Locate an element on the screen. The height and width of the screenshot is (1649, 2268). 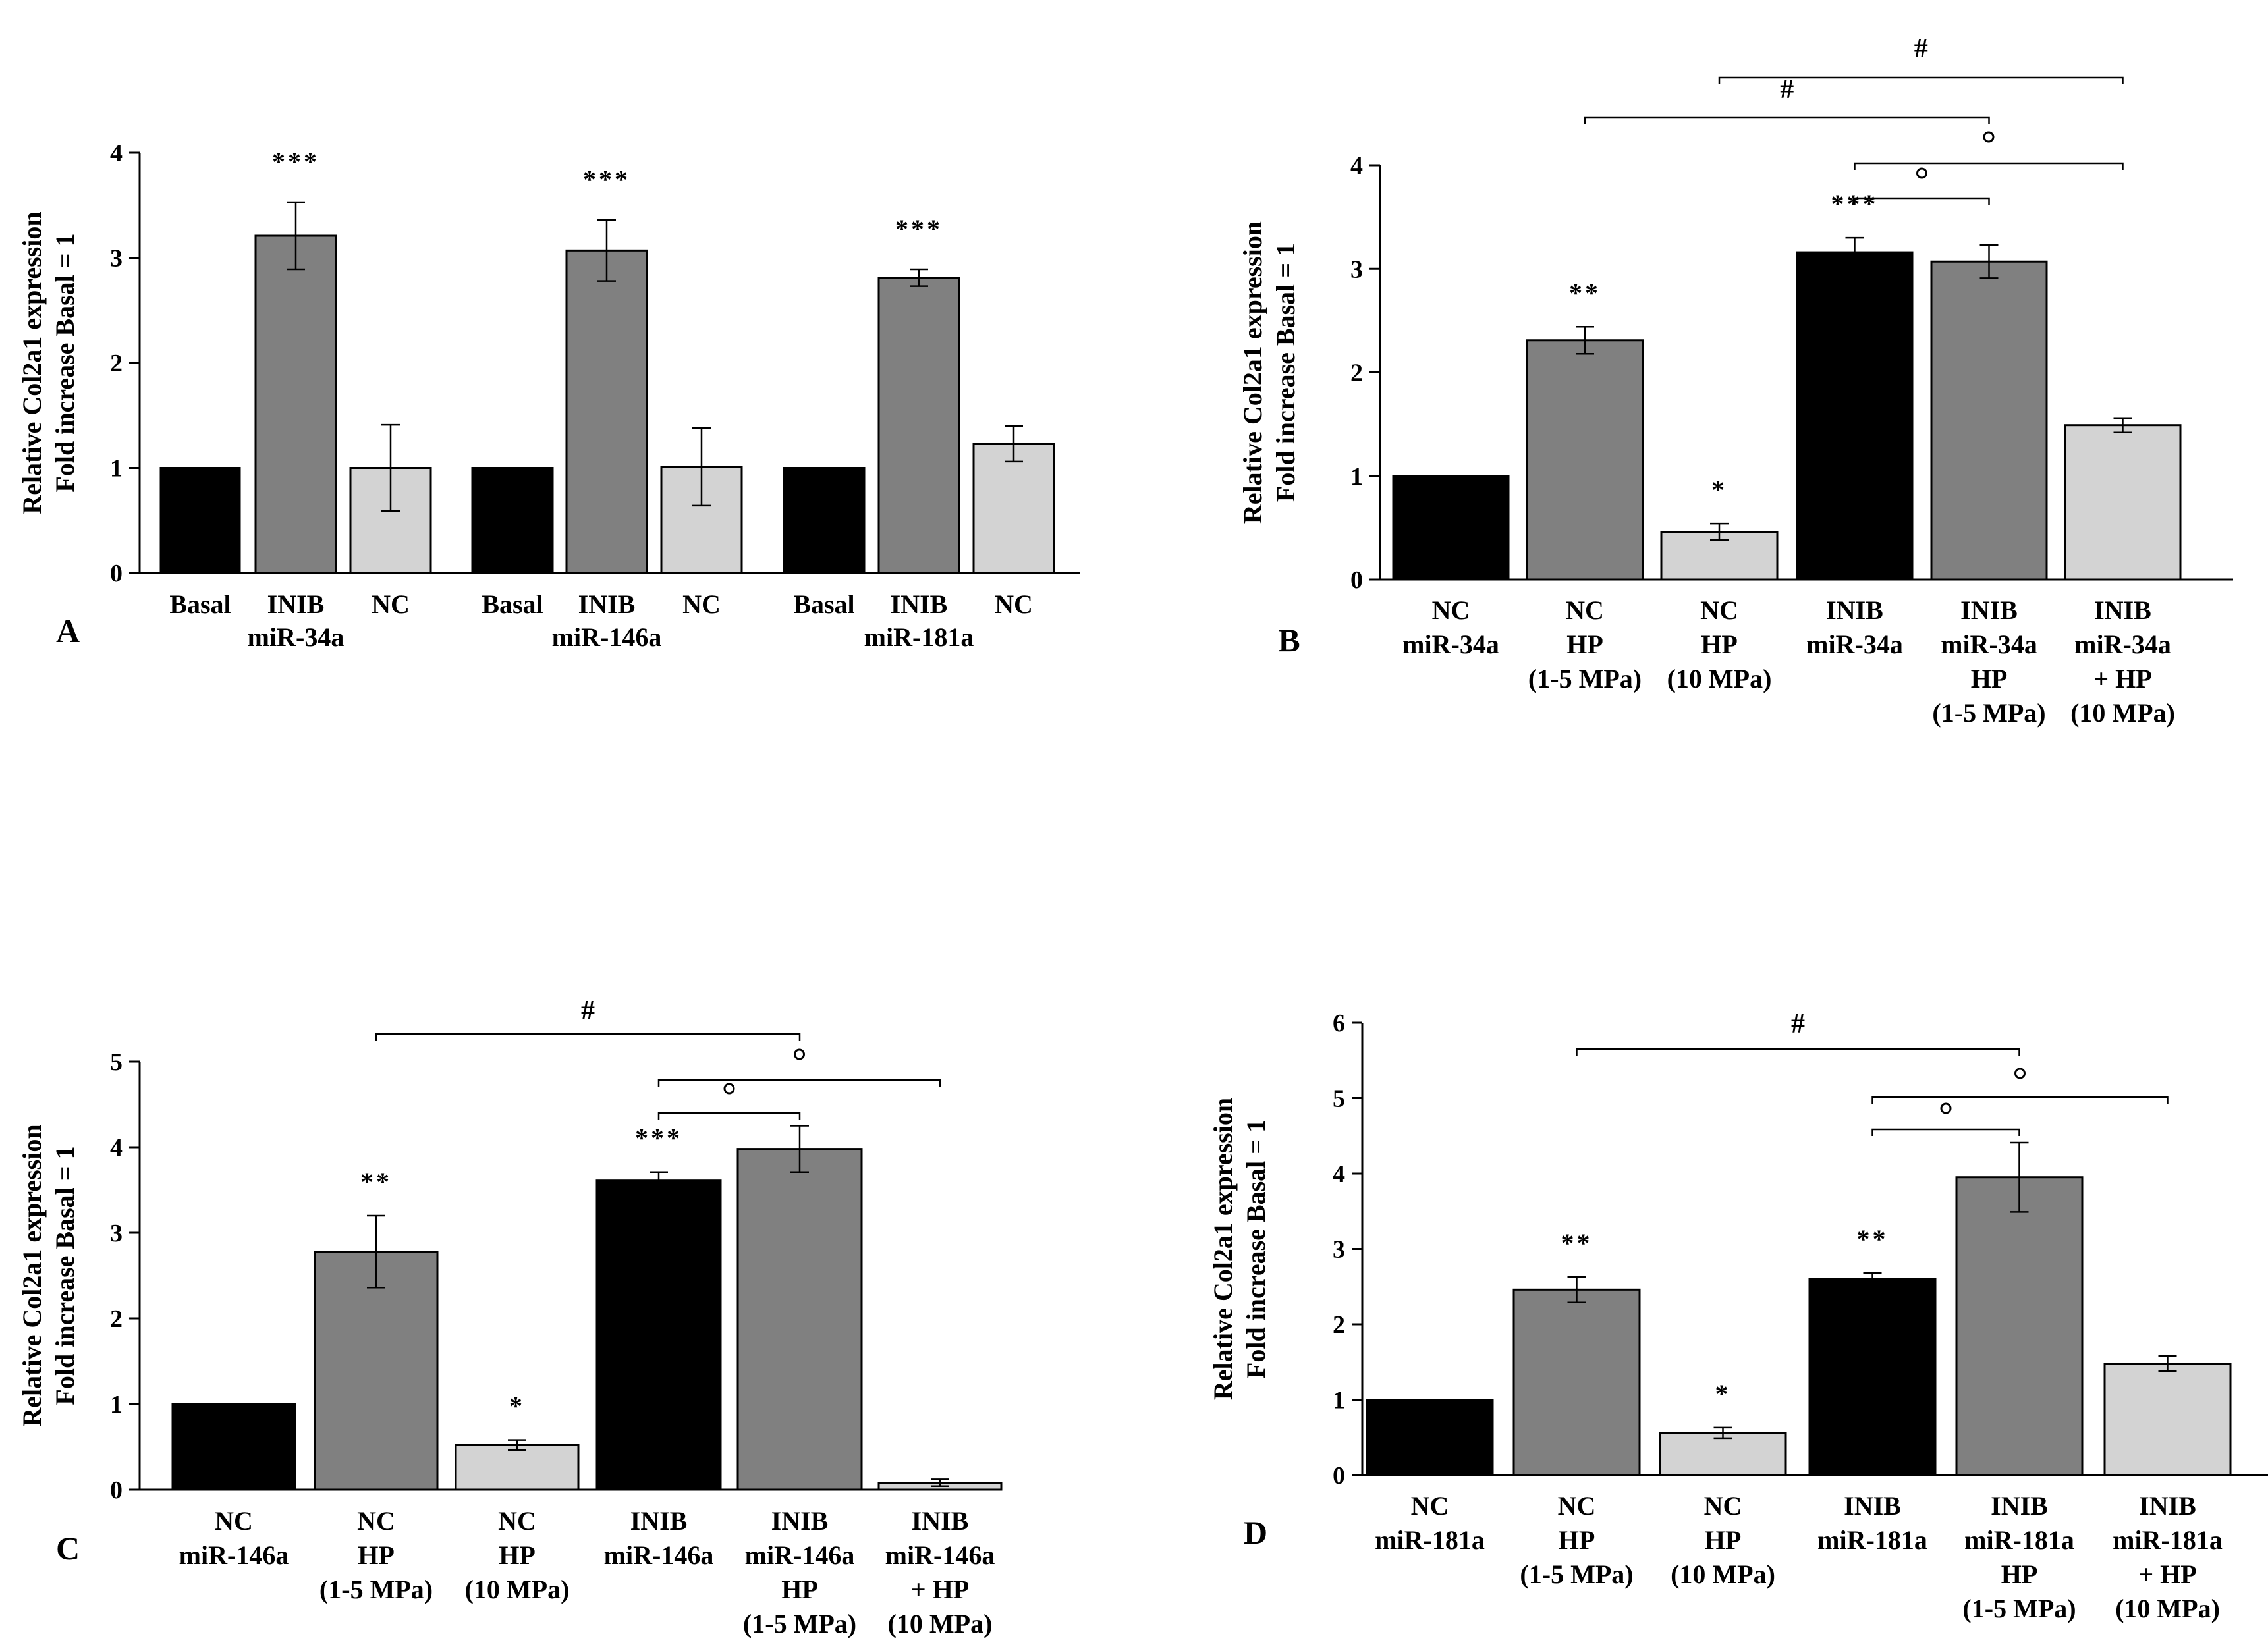
y-tick-label: 6 is located at coordinates (1339, 1024).